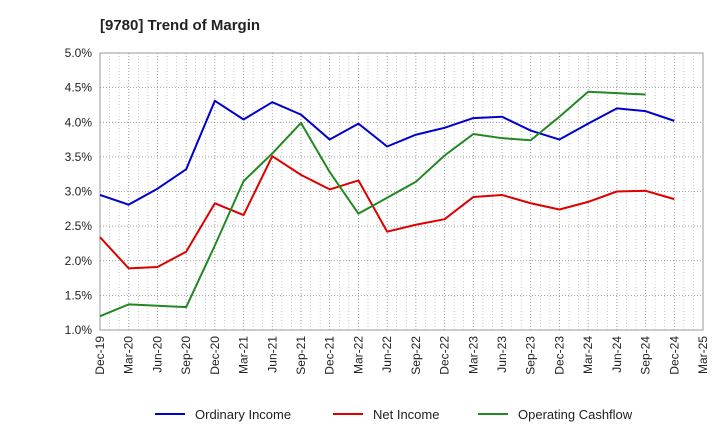  What do you see at coordinates (243, 414) in the screenshot?
I see `legend-label: Ordinary Income` at bounding box center [243, 414].